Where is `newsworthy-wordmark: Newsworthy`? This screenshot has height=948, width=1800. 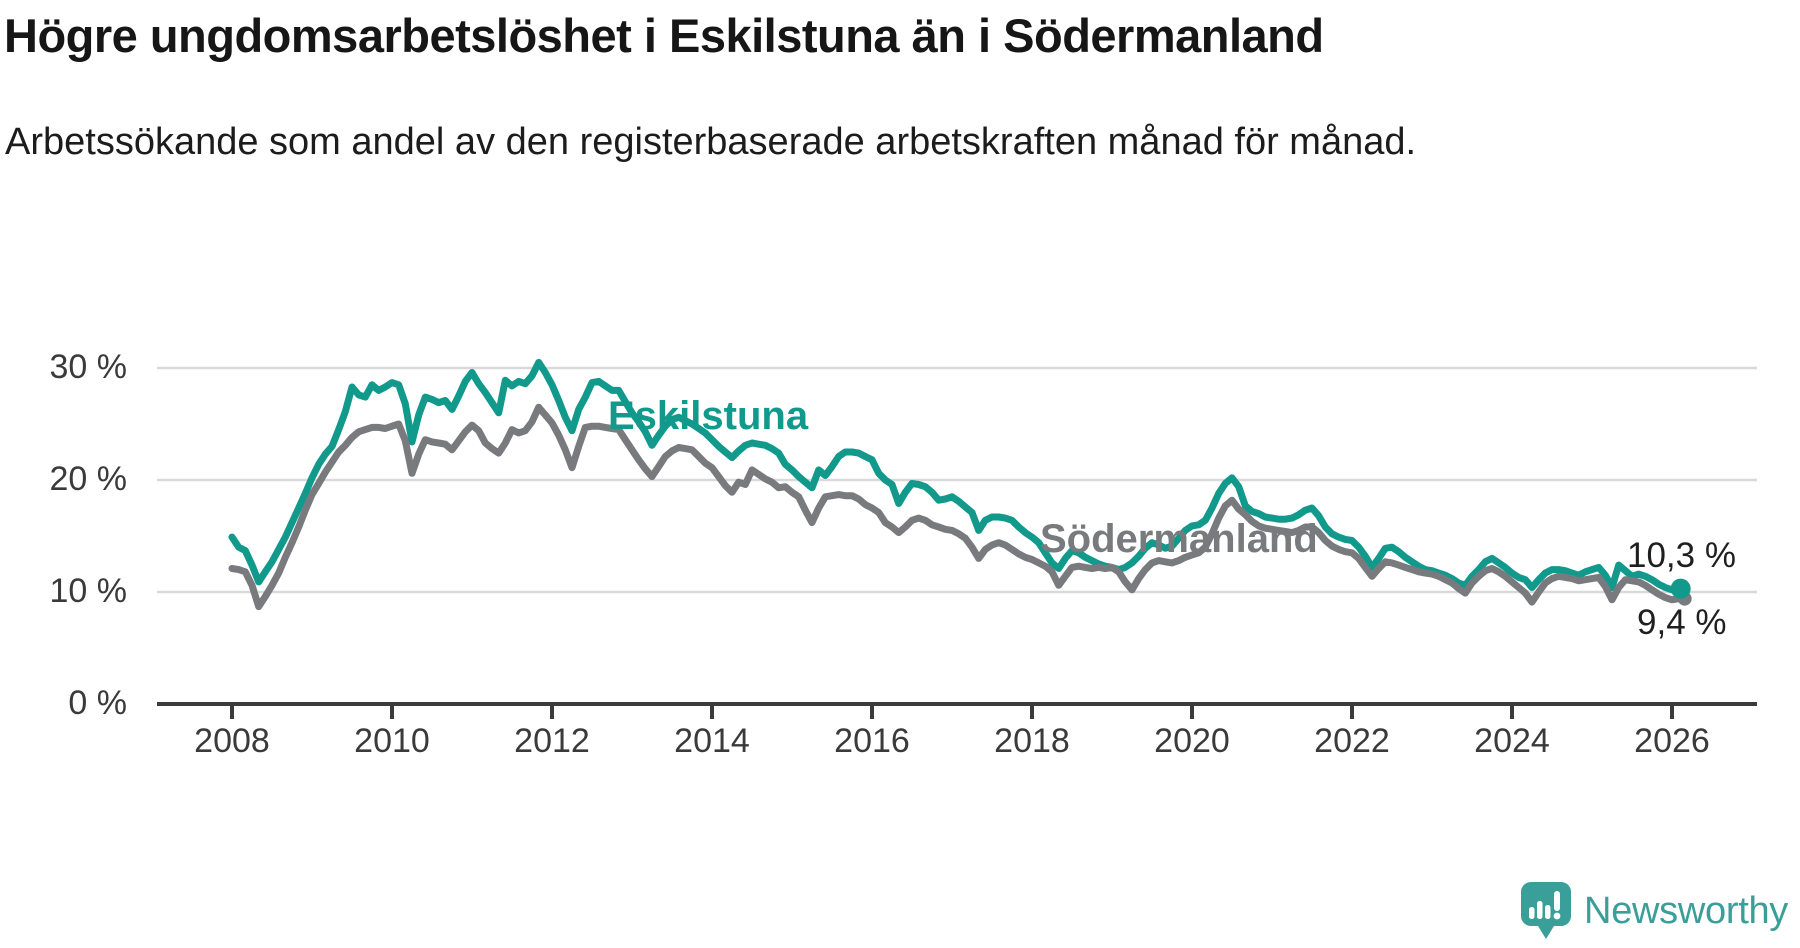
newsworthy-wordmark: Newsworthy is located at coordinates (1686, 910).